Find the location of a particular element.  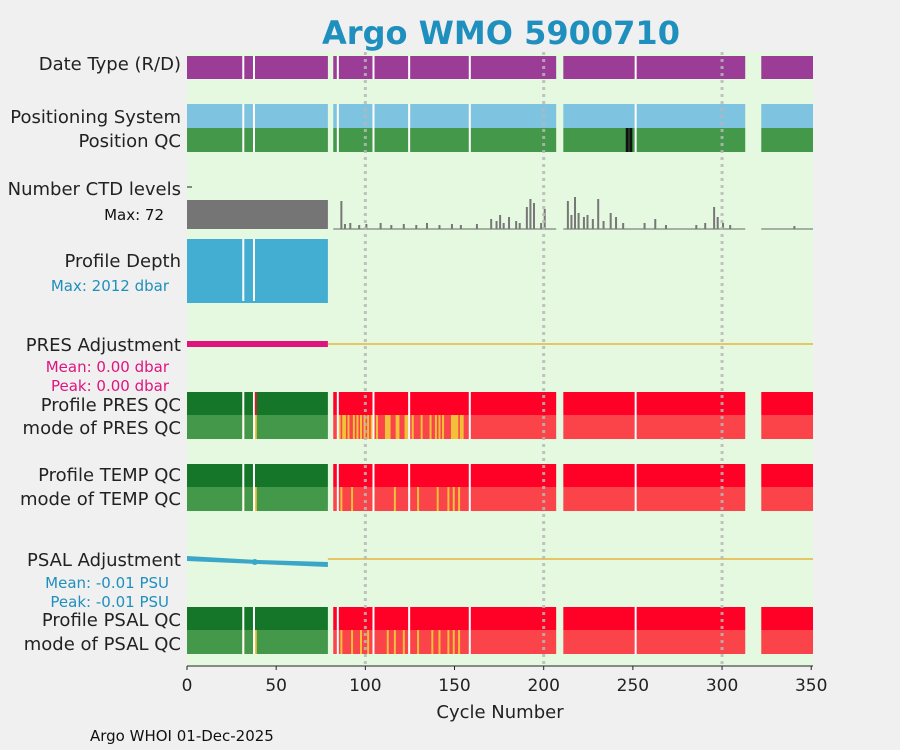

chart-title: Argo WMO 5900710 is located at coordinates (501, 33).